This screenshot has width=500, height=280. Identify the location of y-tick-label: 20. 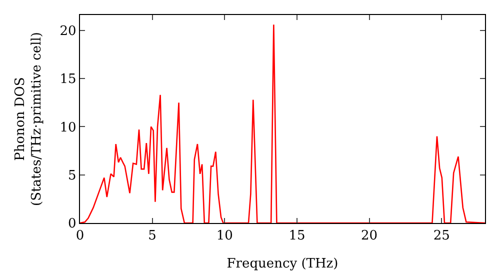
(68, 31).